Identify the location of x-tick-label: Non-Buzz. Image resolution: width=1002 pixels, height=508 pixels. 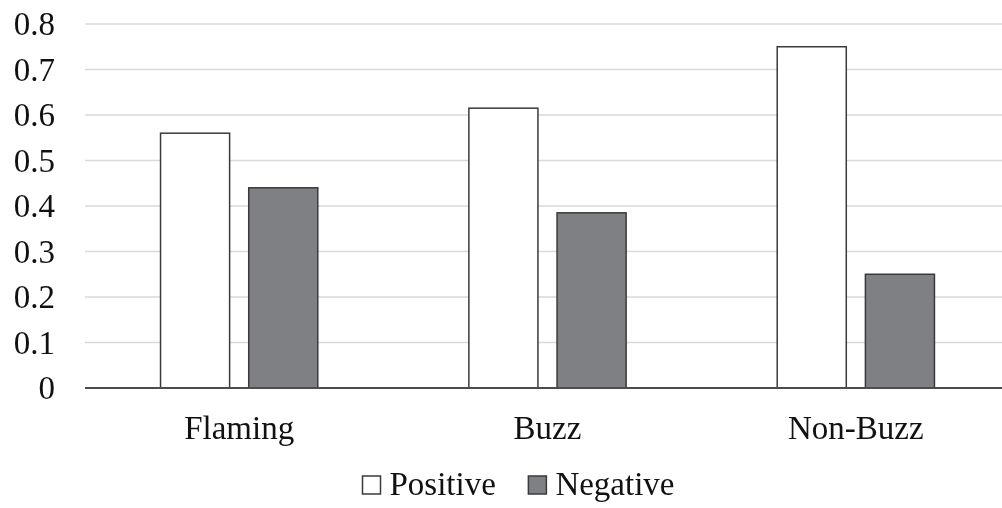
(856, 428).